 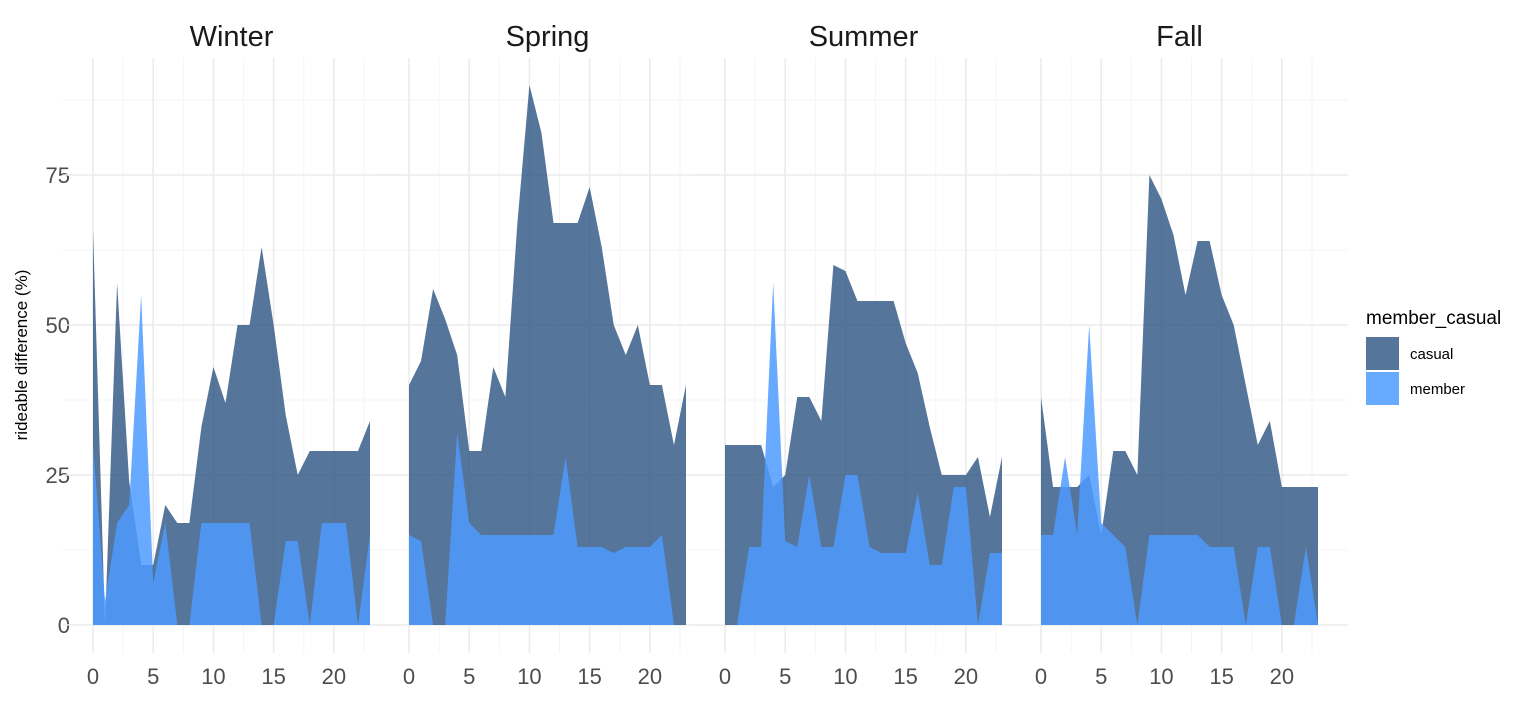 I want to click on legend-swatch-member, so click(x=1382, y=388).